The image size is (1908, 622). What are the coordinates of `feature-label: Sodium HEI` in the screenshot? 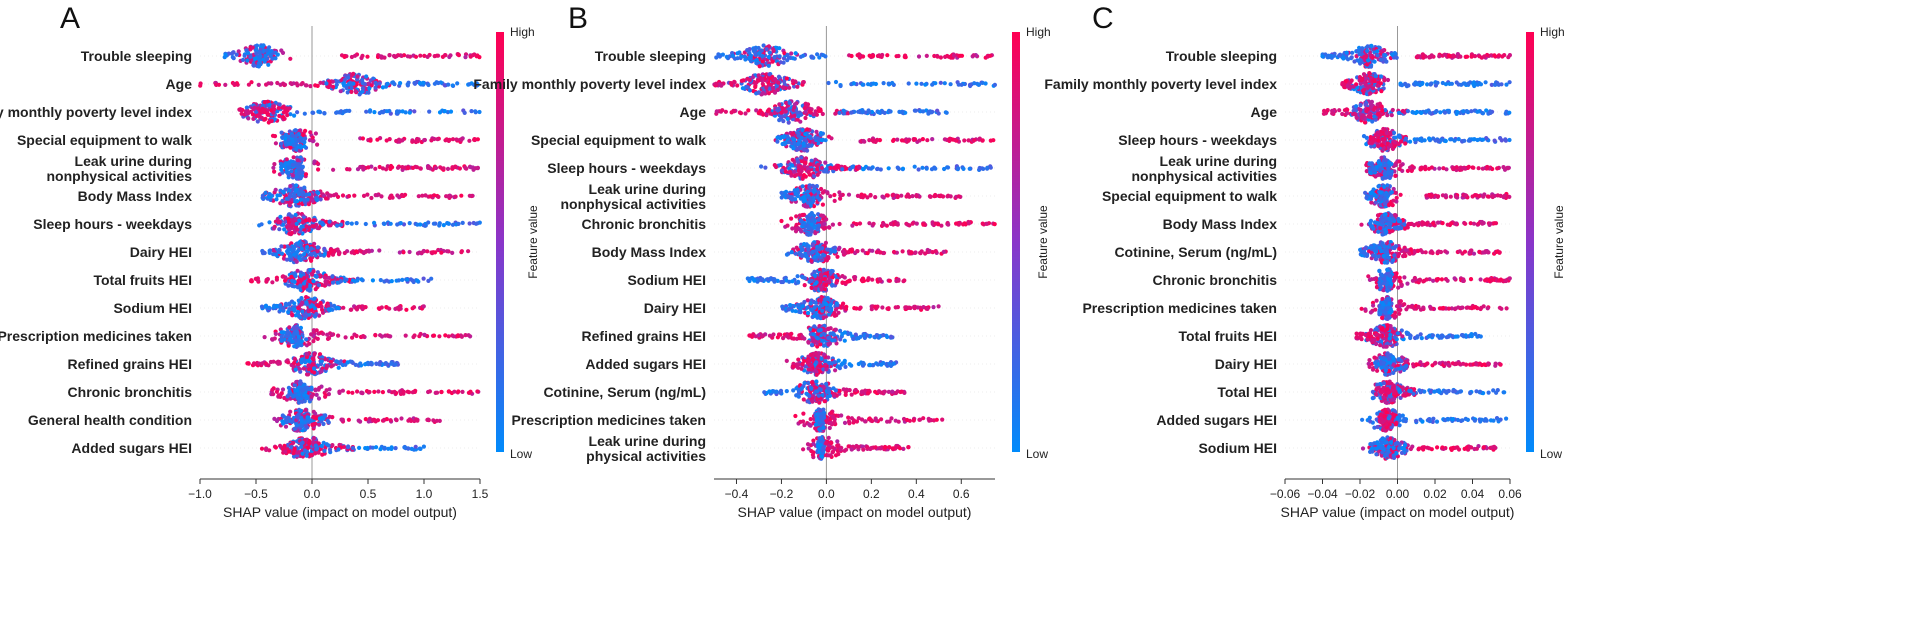 It's located at (152, 308).